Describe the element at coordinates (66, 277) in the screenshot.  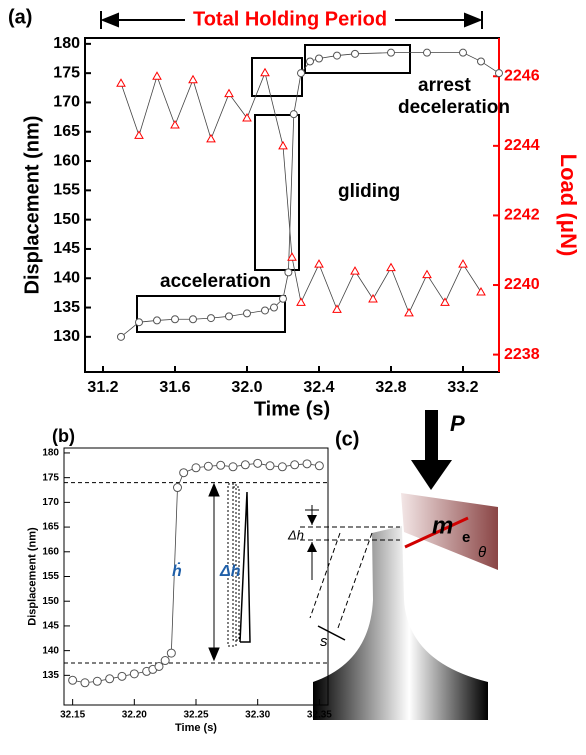
I see `y-tick-label: 140` at that location.